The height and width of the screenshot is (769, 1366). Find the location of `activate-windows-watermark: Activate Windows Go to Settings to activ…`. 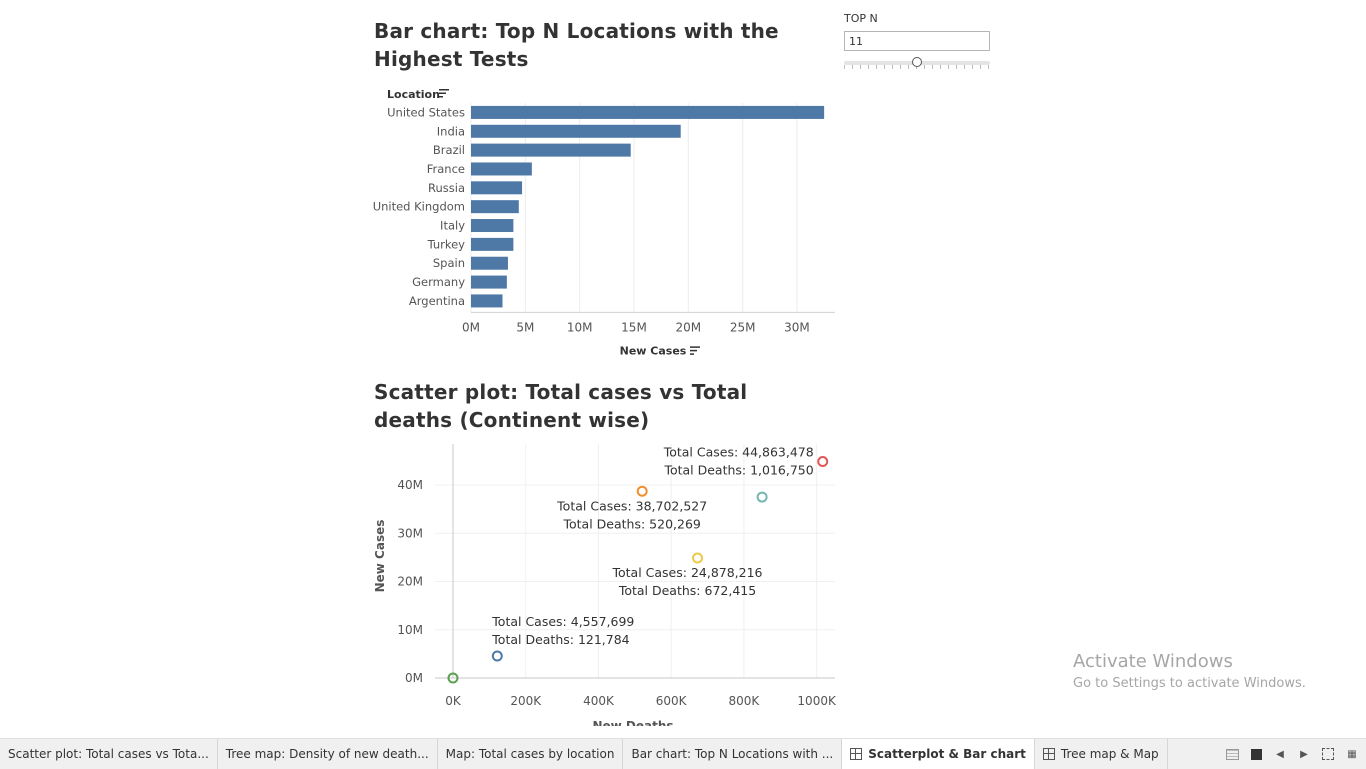

activate-windows-watermark: Activate Windows Go to Settings to activ… is located at coordinates (1189, 671).